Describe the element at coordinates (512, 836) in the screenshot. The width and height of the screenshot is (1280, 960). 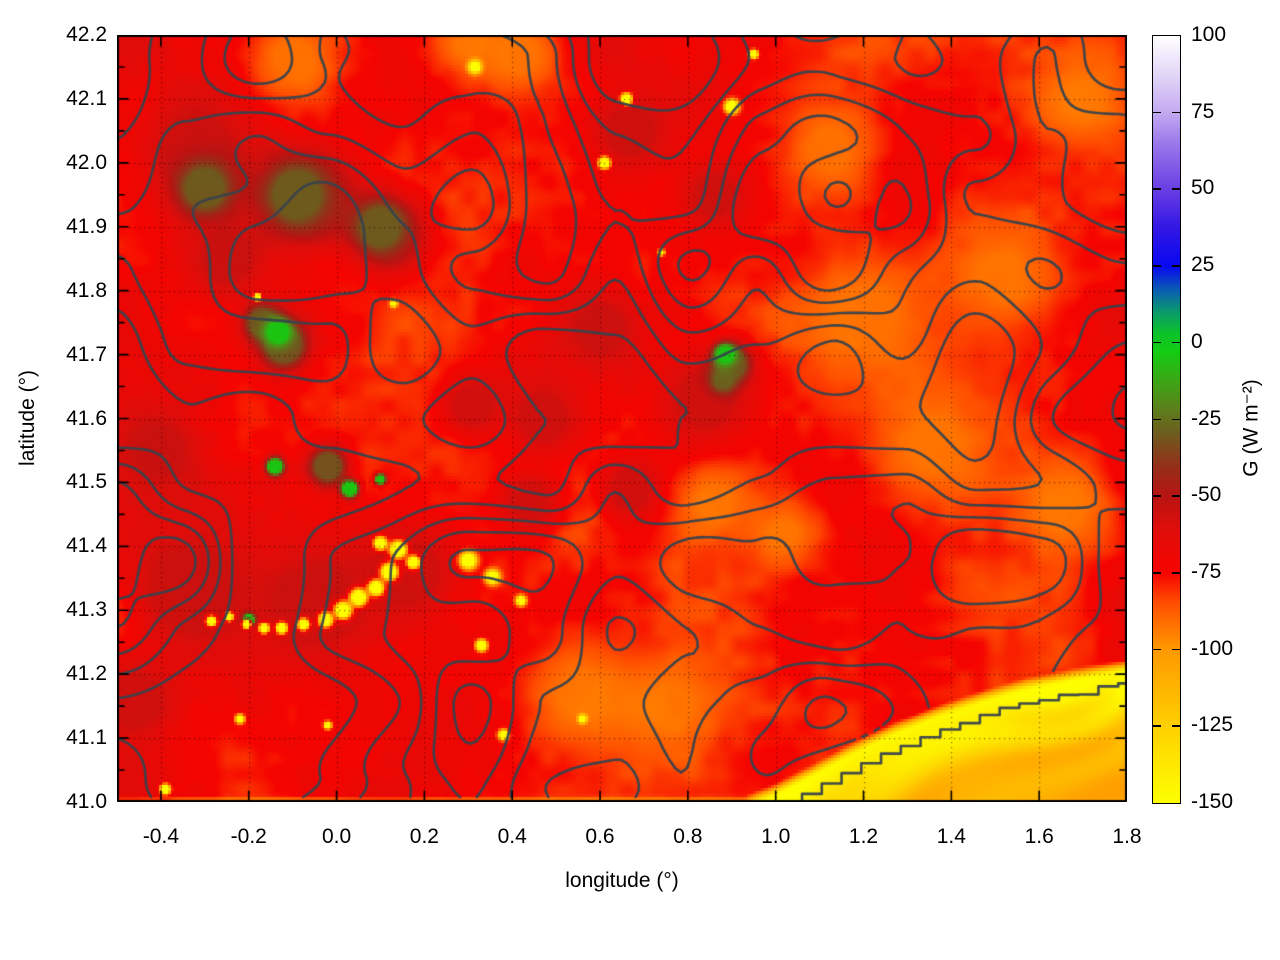
I see `x-tick-label: 0.4` at that location.